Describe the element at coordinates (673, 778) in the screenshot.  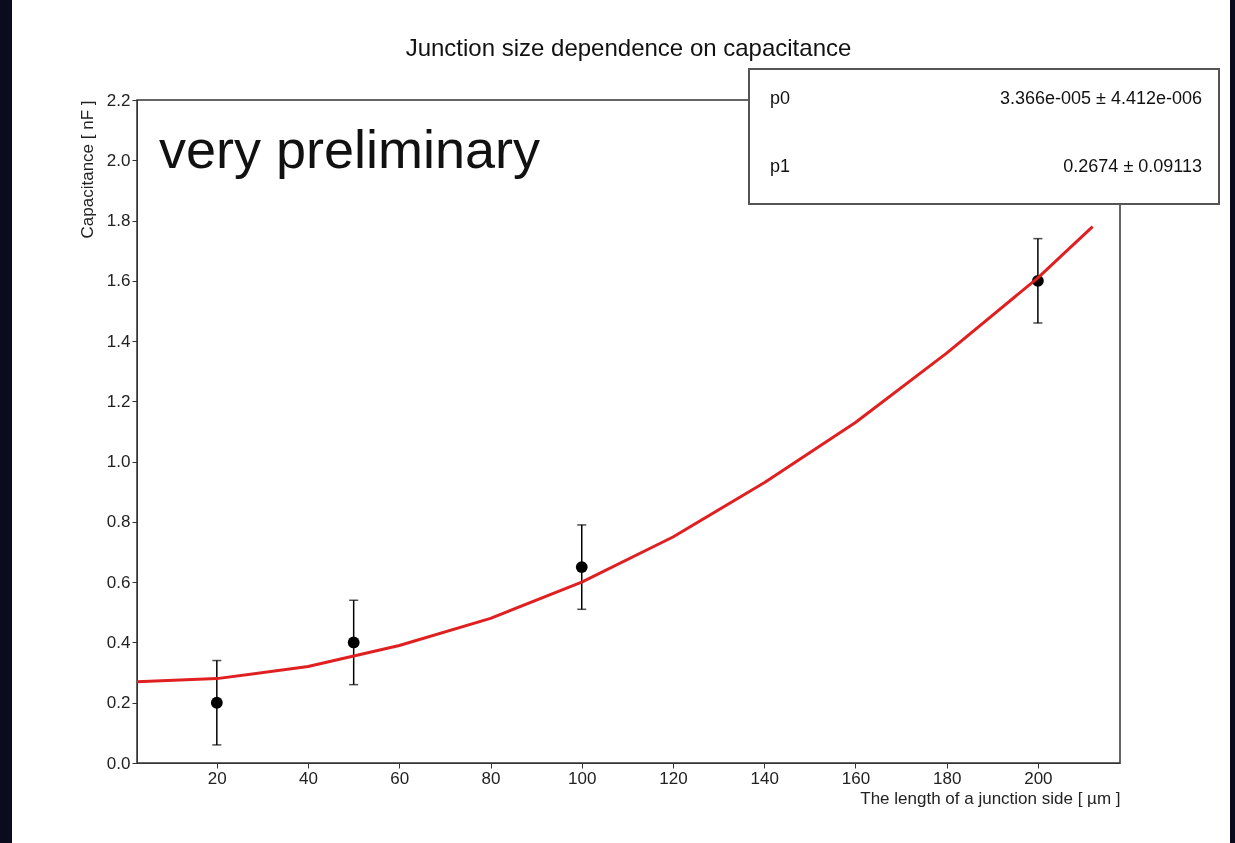
I see `x-tick-label: 120` at that location.